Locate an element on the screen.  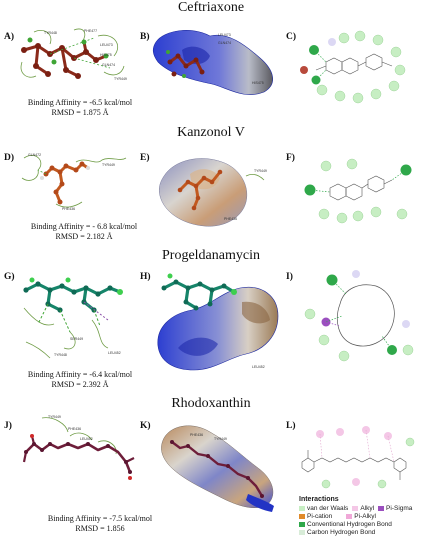
binding-affinity: Binding Affinity = -6.4 kcal/mol is located at coordinates (80, 374).